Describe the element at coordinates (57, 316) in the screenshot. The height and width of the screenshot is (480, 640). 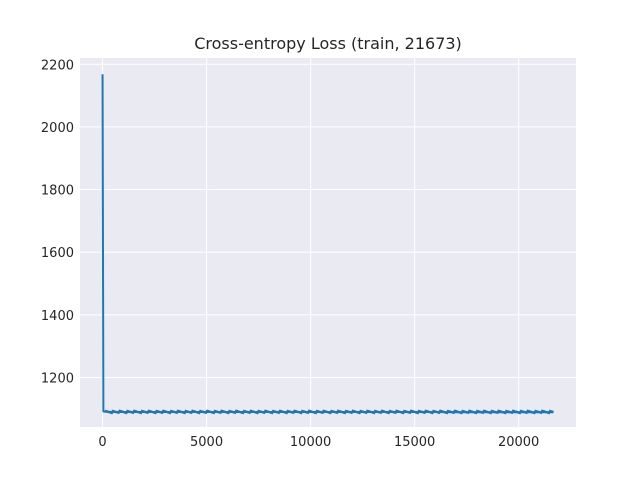
I see `y-tick-label: 1400` at that location.